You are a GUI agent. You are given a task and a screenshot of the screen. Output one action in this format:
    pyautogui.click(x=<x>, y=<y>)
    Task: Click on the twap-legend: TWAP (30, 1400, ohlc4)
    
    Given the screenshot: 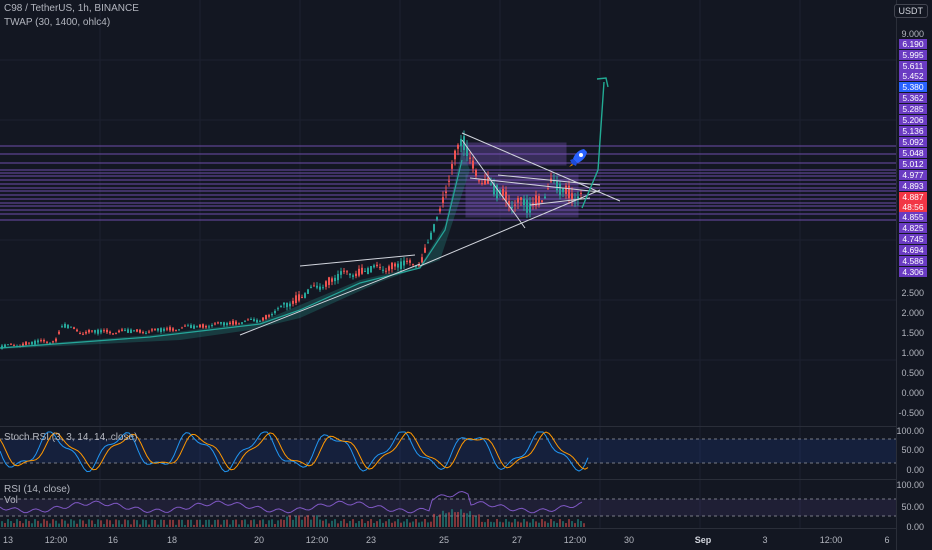 What is the action you would take?
    pyautogui.click(x=57, y=22)
    